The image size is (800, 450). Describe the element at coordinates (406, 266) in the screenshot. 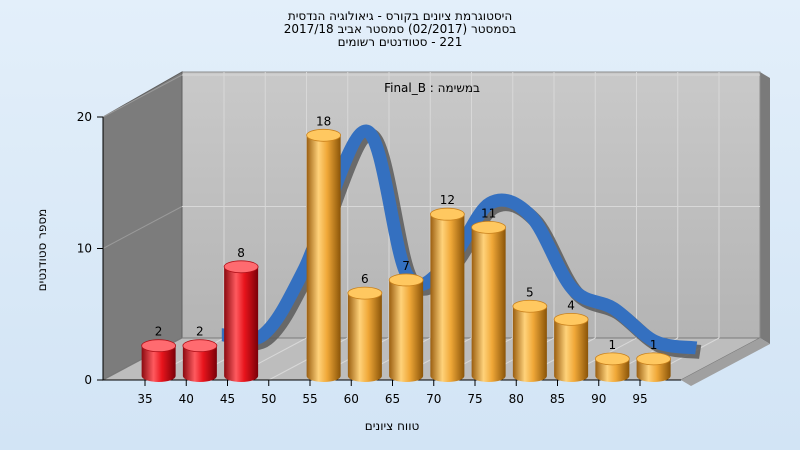

I see `bar-value-label: 7` at that location.